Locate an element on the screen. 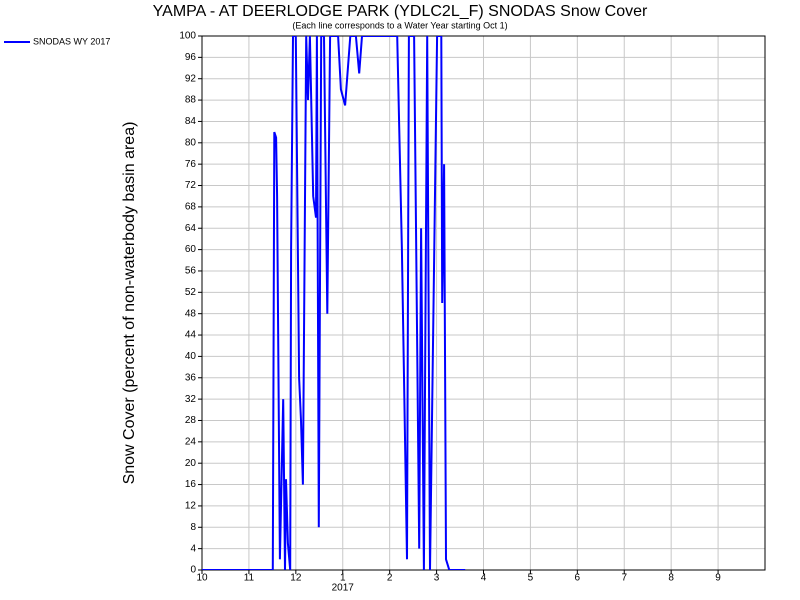 This screenshot has height=600, width=800. x-tick-label: 11 is located at coordinates (249, 578).